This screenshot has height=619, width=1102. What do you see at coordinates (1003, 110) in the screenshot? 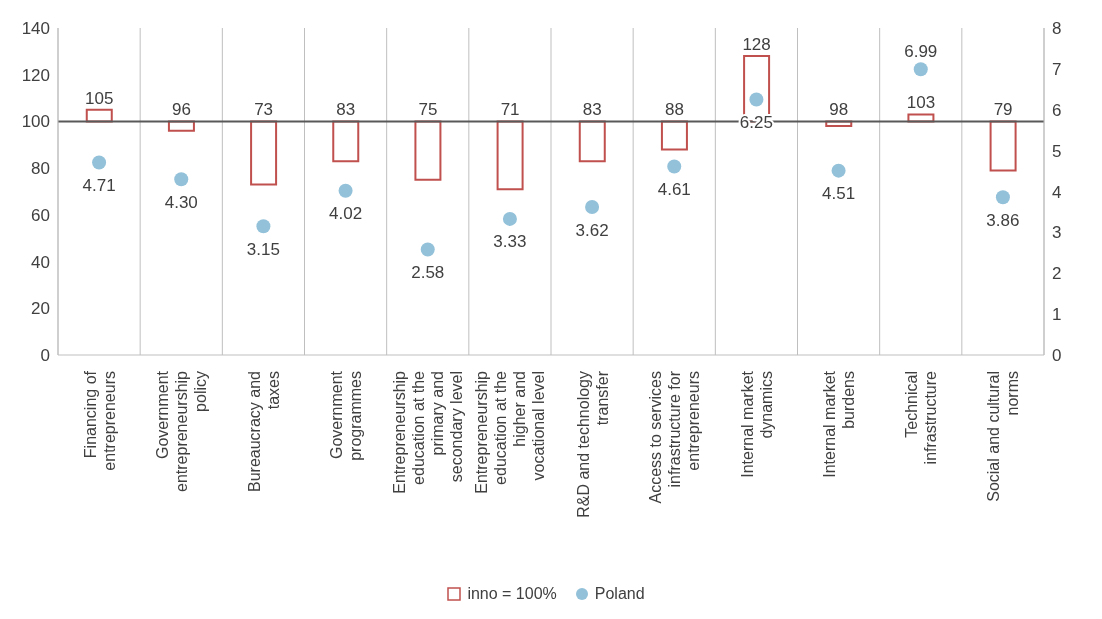
I see `data-label: 79` at bounding box center [1003, 110].